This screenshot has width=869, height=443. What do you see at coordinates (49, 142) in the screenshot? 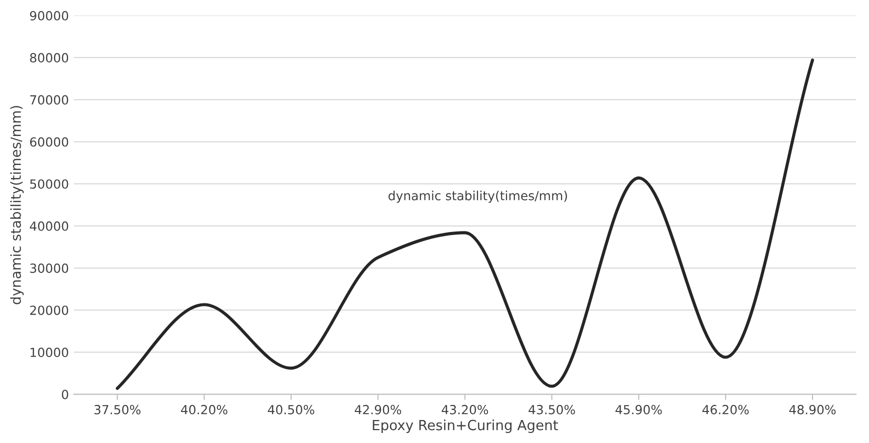
I see `y-tick-label: 60000` at bounding box center [49, 142].